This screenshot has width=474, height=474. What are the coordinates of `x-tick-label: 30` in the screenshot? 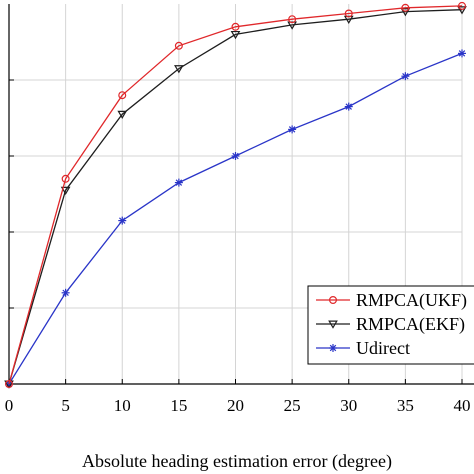 It's located at (348, 405).